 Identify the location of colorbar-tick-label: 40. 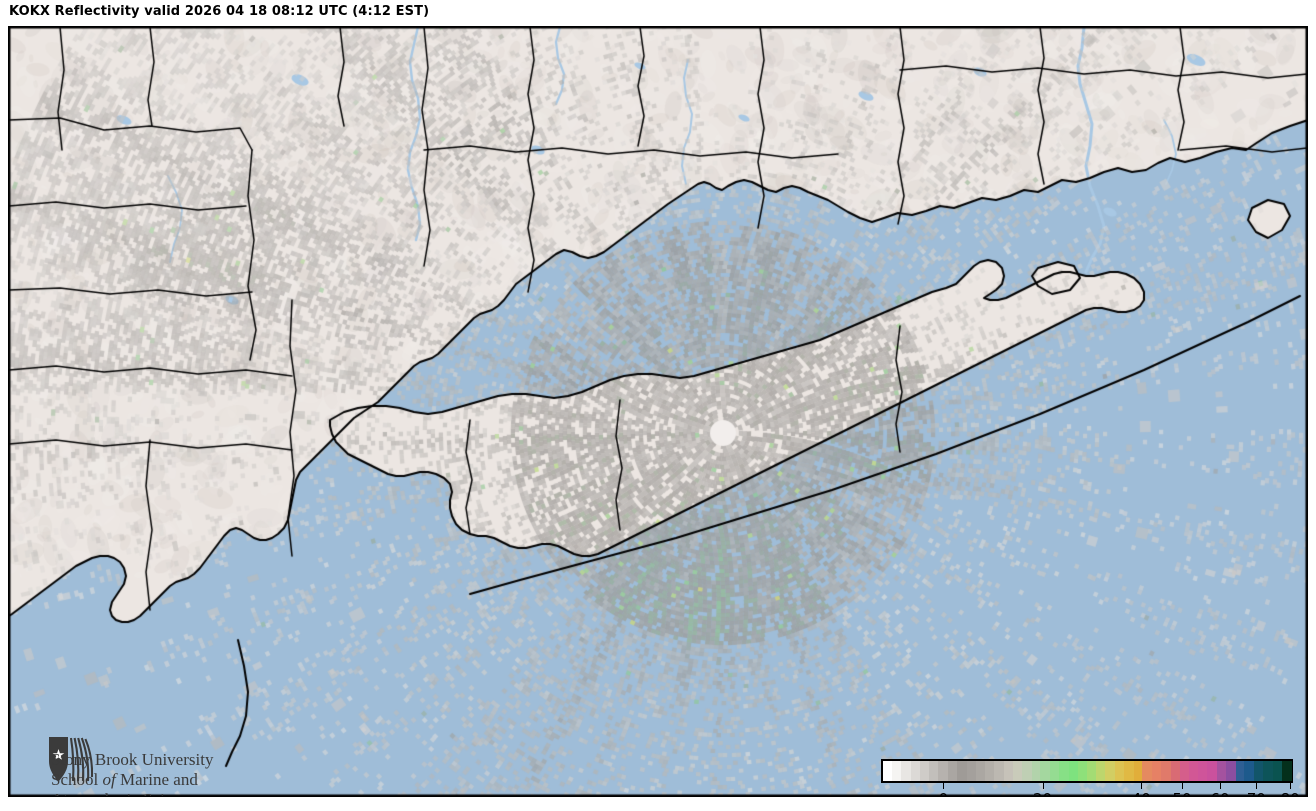
(1141, 793).